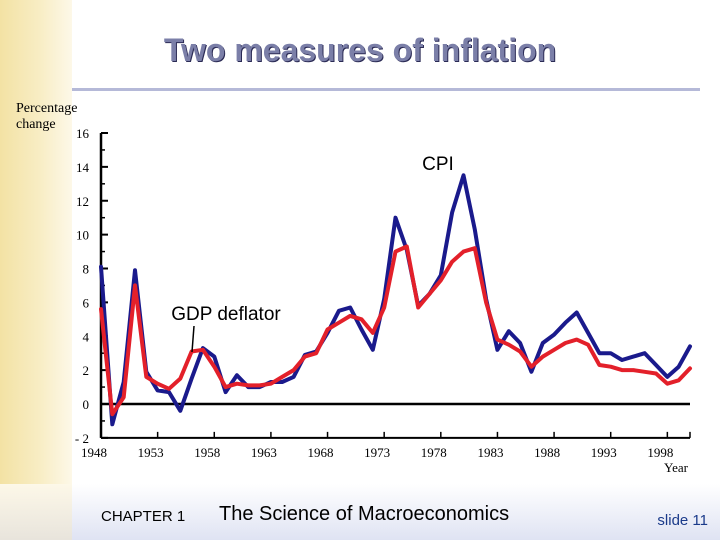 This screenshot has width=720, height=540. I want to click on y-axis-label-line-1: Percentage, so click(47, 108).